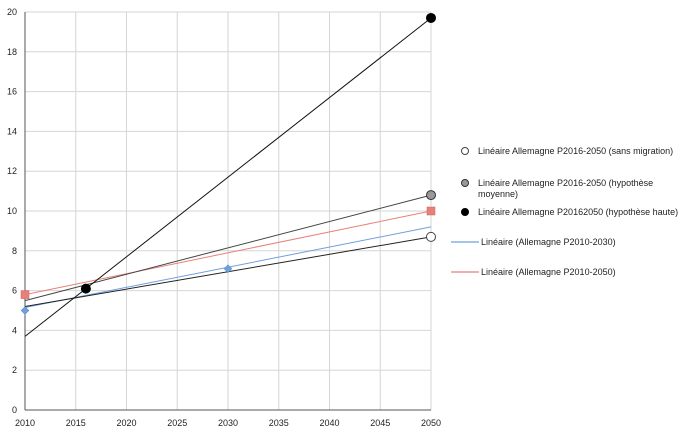 The height and width of the screenshot is (434, 680). What do you see at coordinates (177, 423) in the screenshot?
I see `x-tick-label: 2025` at bounding box center [177, 423].